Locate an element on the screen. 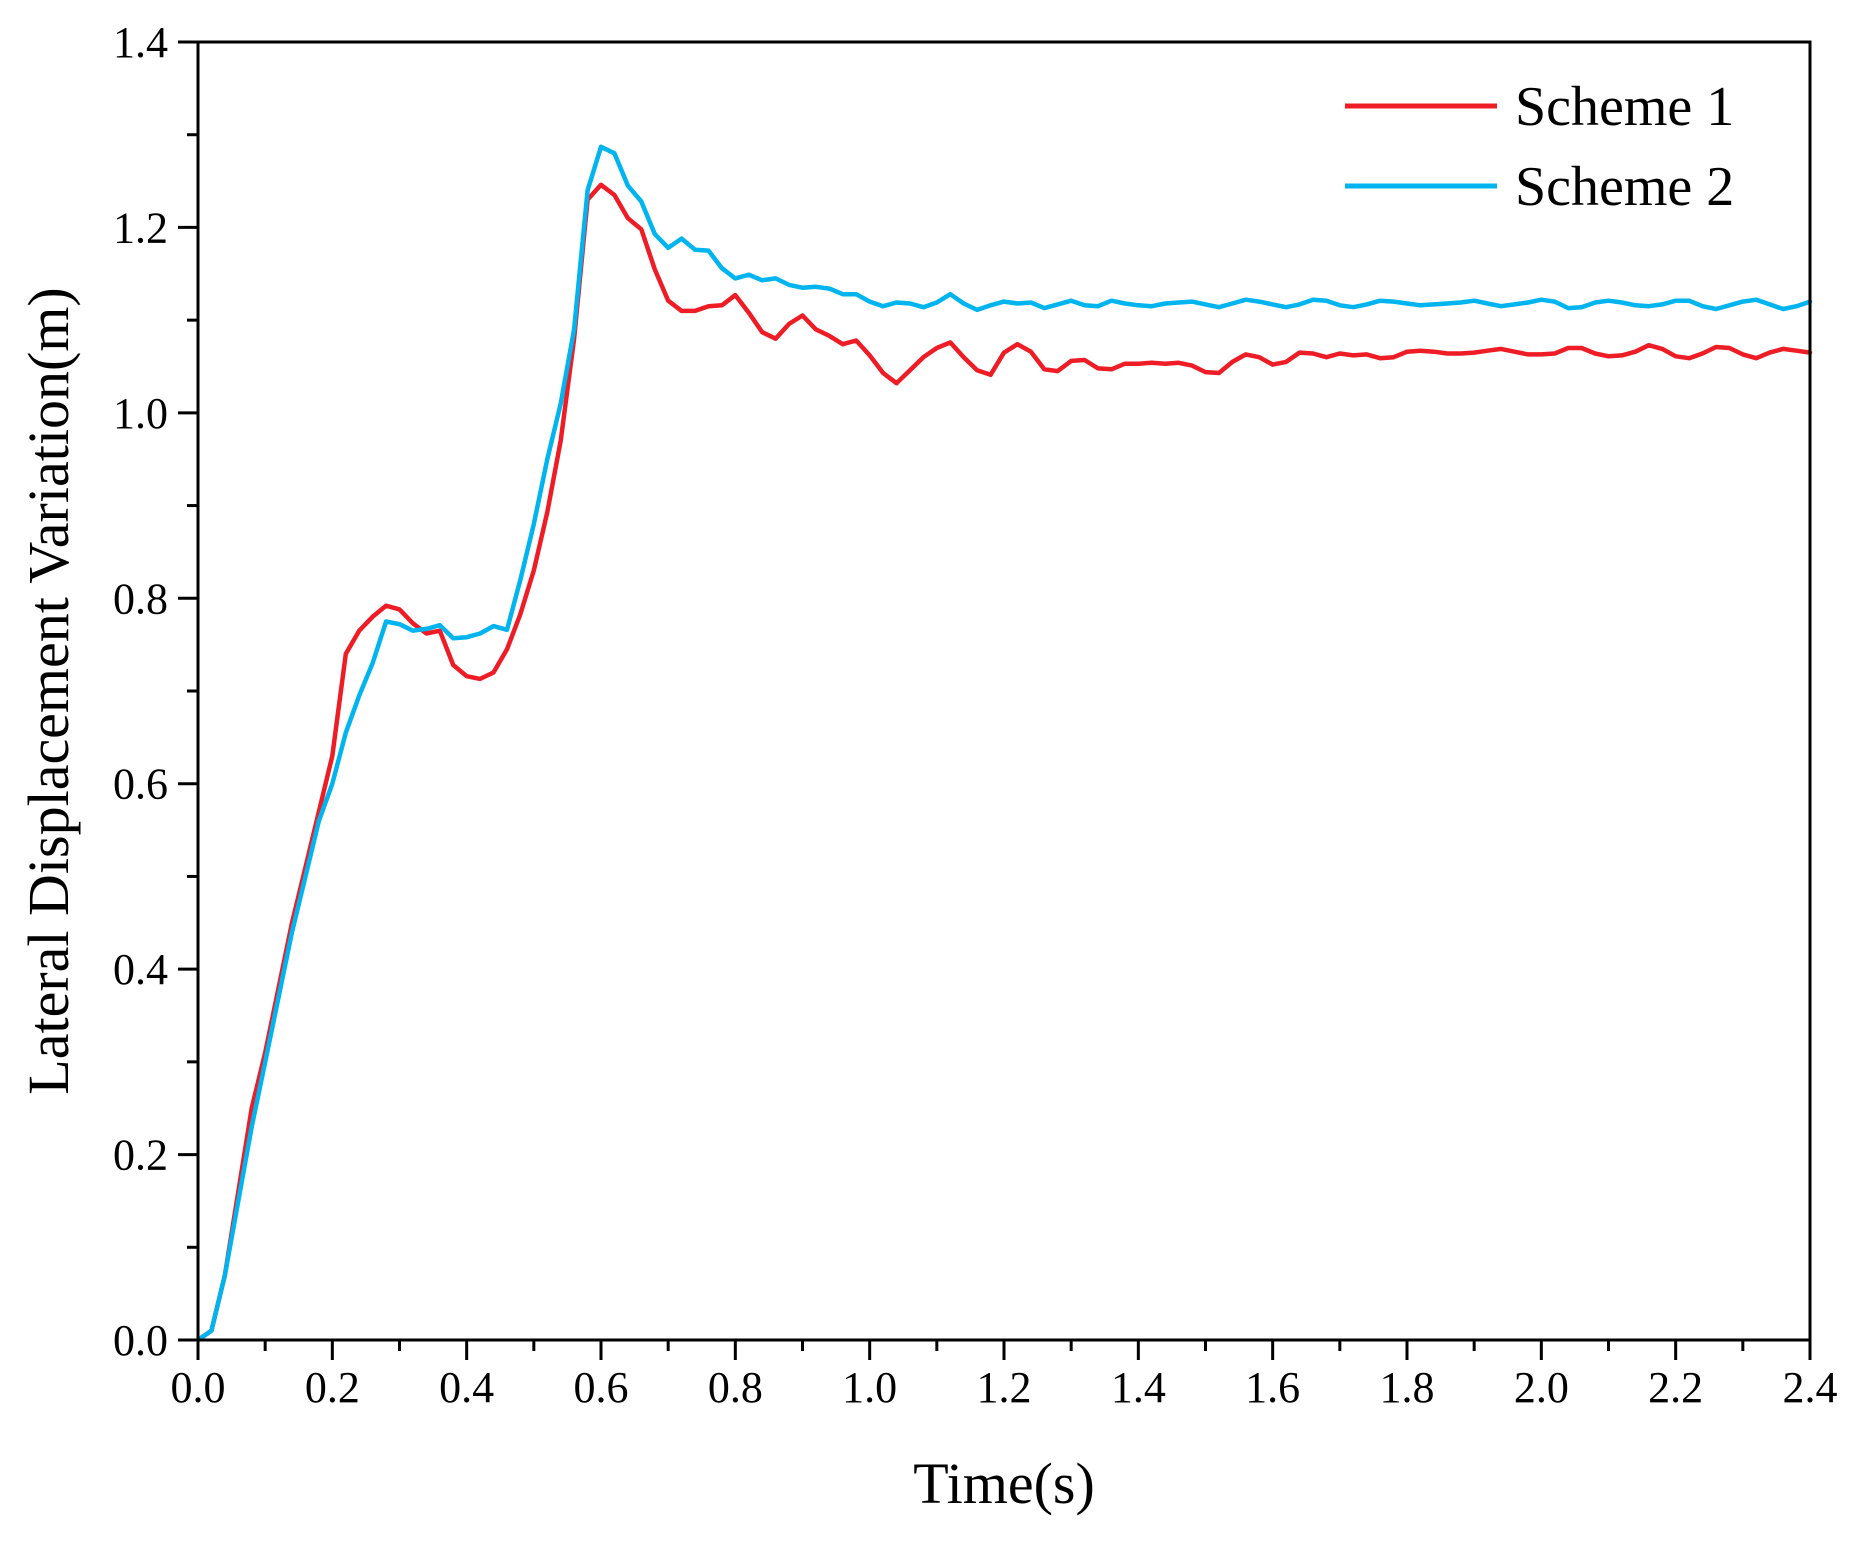 This screenshot has width=1855, height=1547. y-tick-label: 1.0 is located at coordinates (140, 413).